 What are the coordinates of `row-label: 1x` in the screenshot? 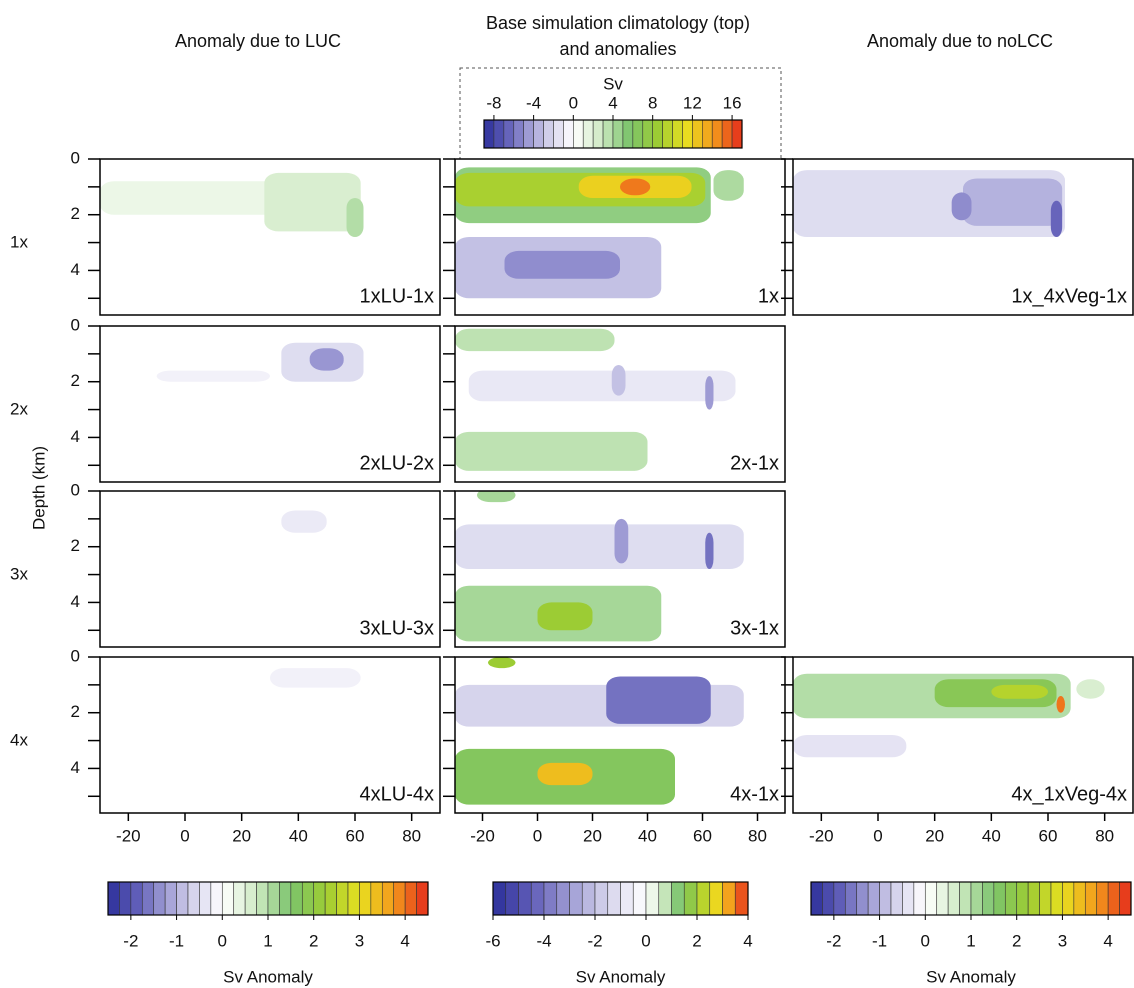 It's located at (19, 241).